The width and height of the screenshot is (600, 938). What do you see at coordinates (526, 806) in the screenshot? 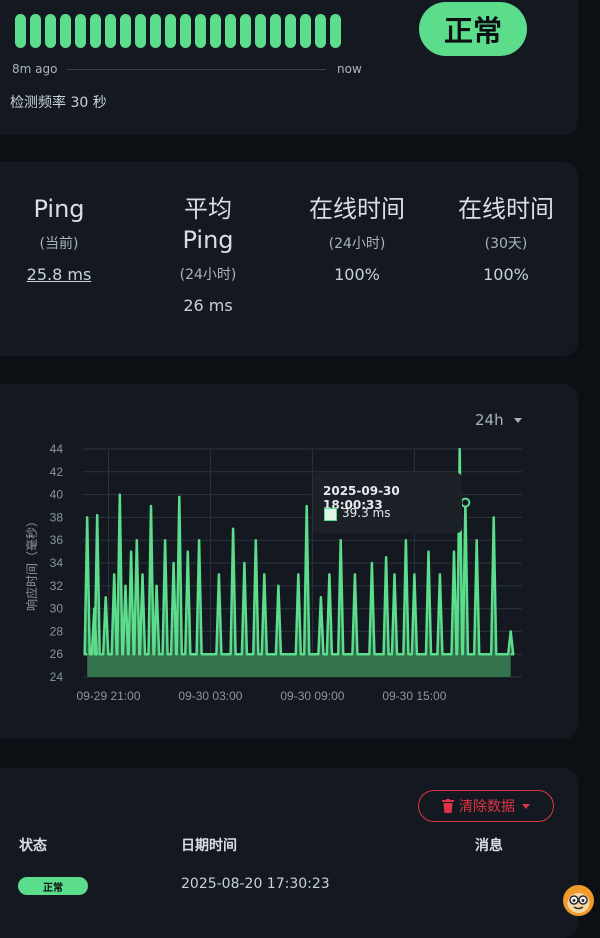
I see `caret-down-icon` at bounding box center [526, 806].